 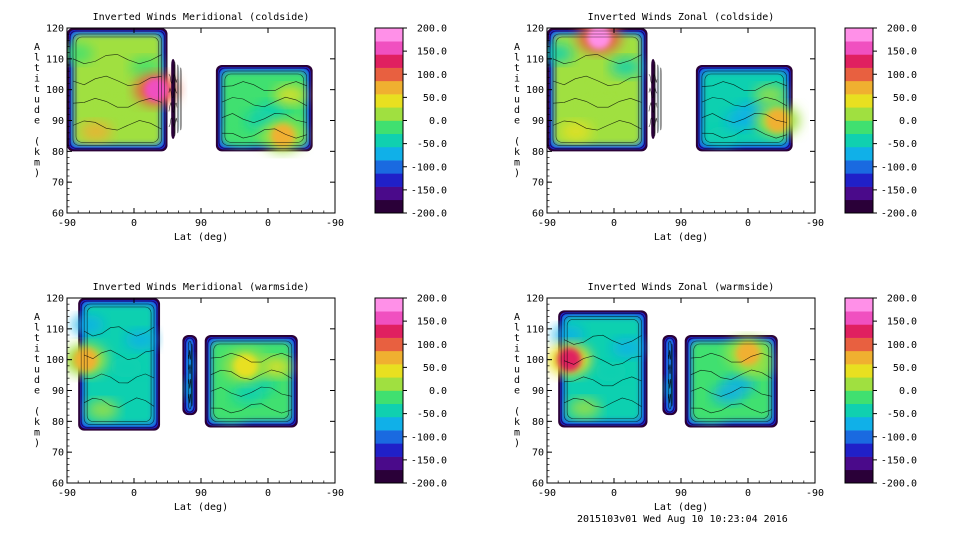 What do you see at coordinates (435, 368) in the screenshot?
I see `colorbar-tick-label: 50.0` at bounding box center [435, 368].